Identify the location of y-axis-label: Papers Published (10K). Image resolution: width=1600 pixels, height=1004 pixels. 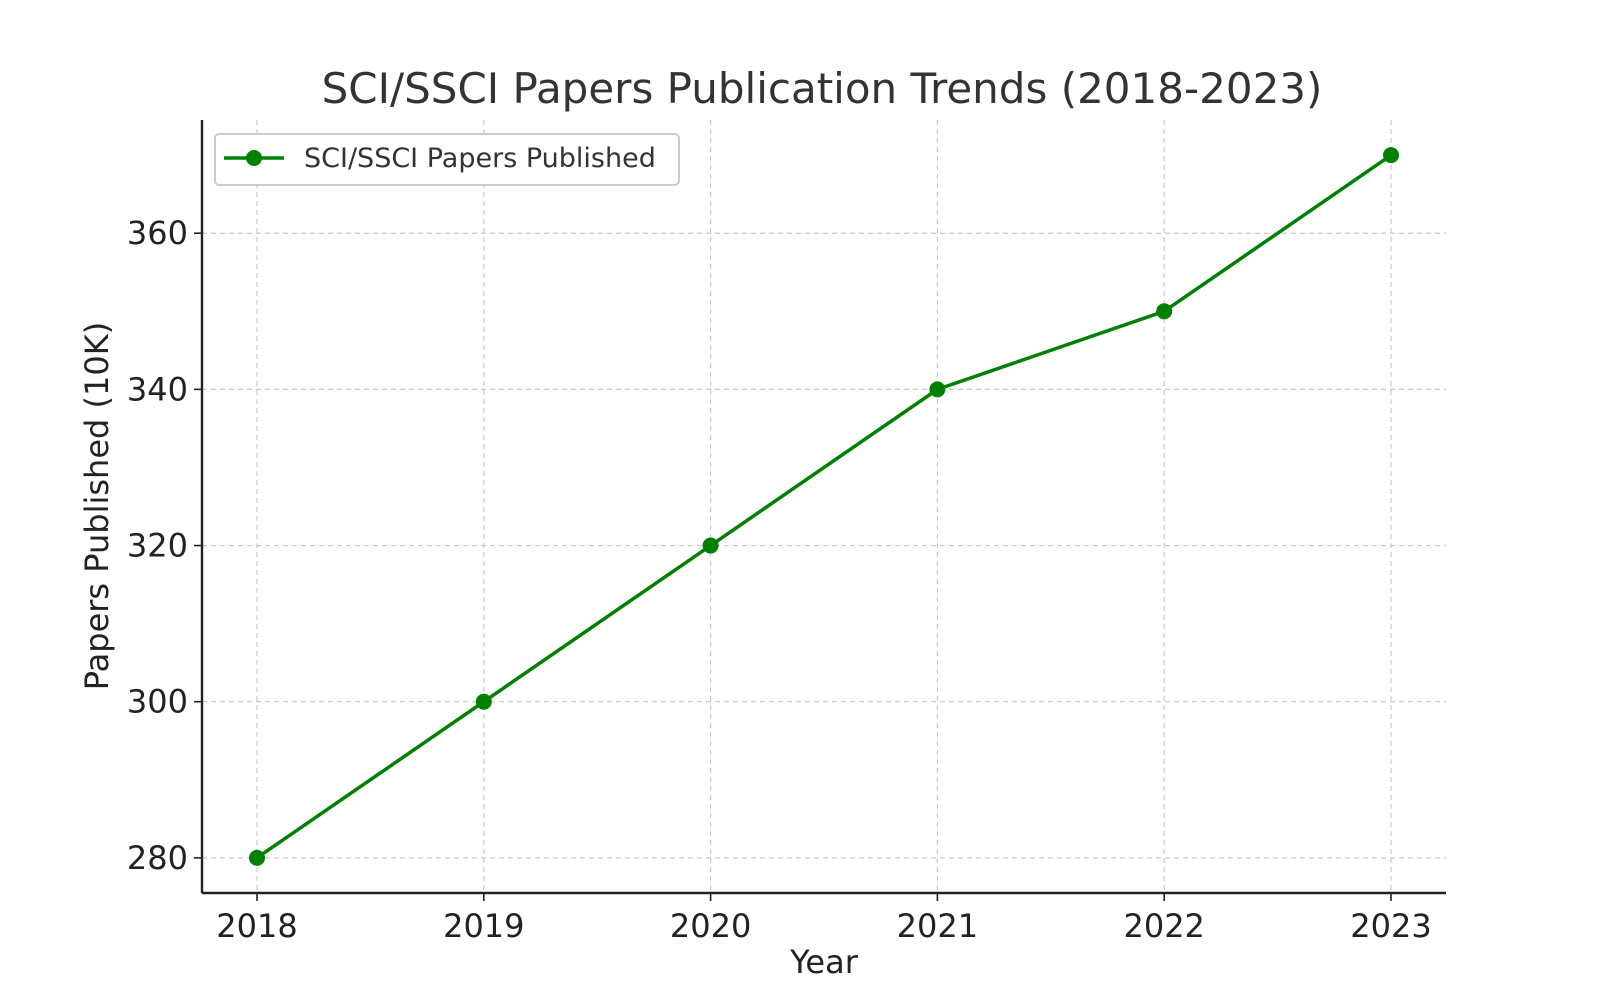
(97, 506).